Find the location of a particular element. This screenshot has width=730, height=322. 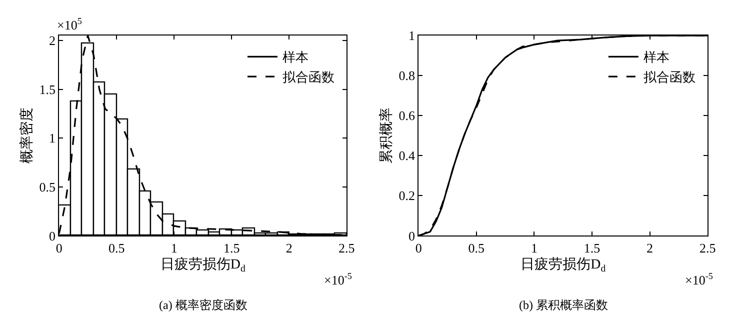

y-axis-title: 累积概率 is located at coordinates (386, 136).